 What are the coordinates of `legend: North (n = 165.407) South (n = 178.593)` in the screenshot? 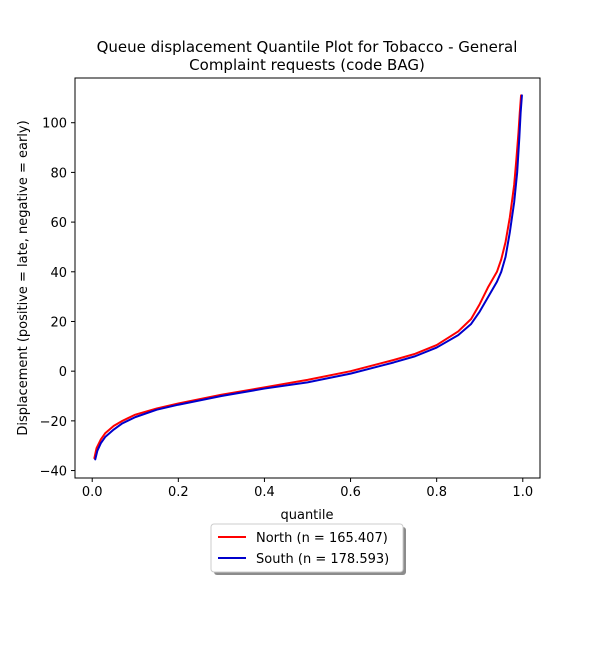 It's located at (308, 549).